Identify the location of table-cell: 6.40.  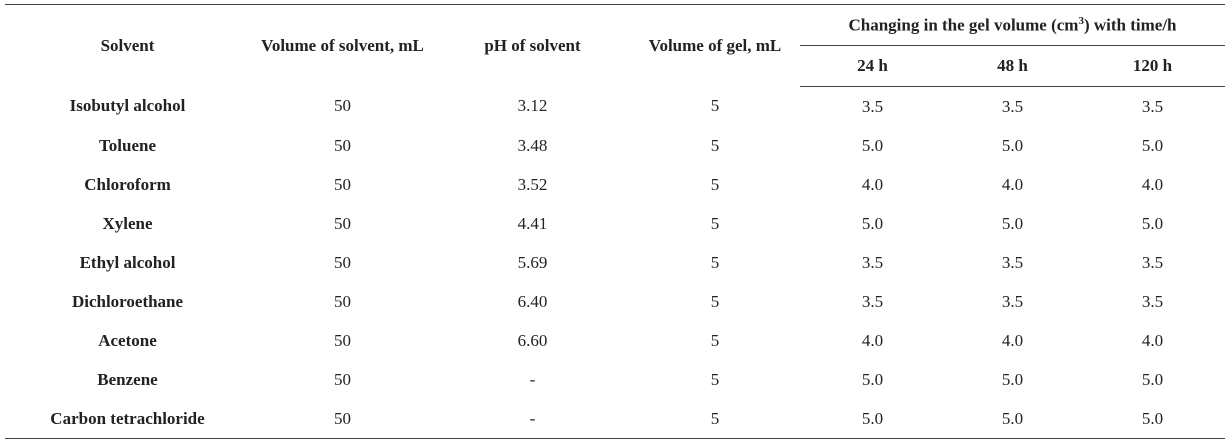
(532, 301).